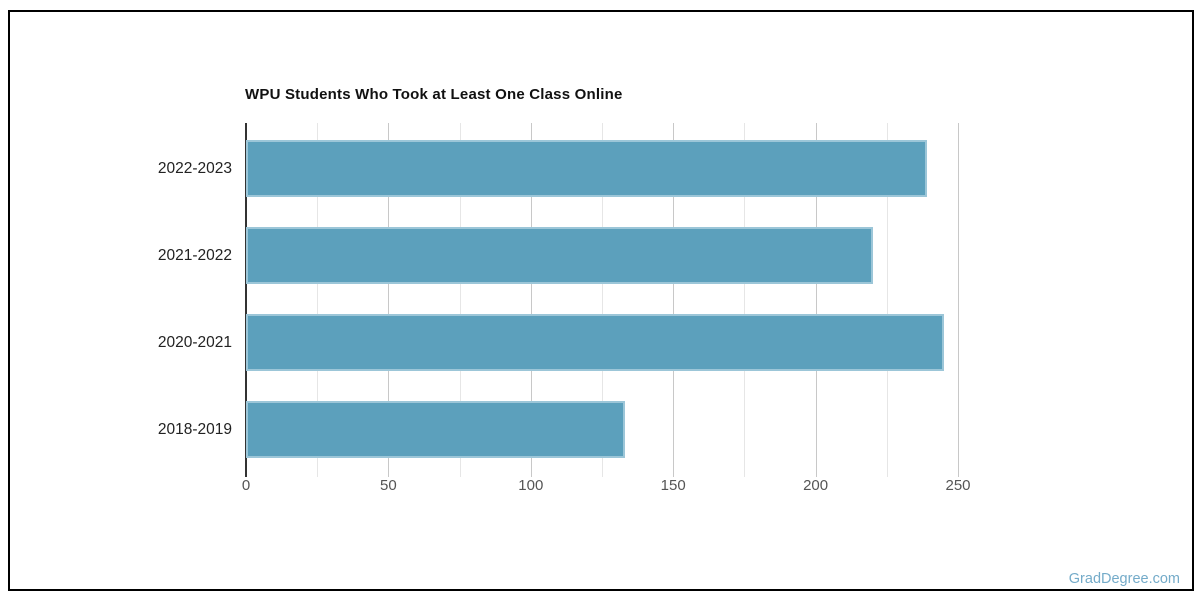 The image size is (1200, 600). What do you see at coordinates (586, 168) in the screenshot?
I see `bar-2022-2023` at bounding box center [586, 168].